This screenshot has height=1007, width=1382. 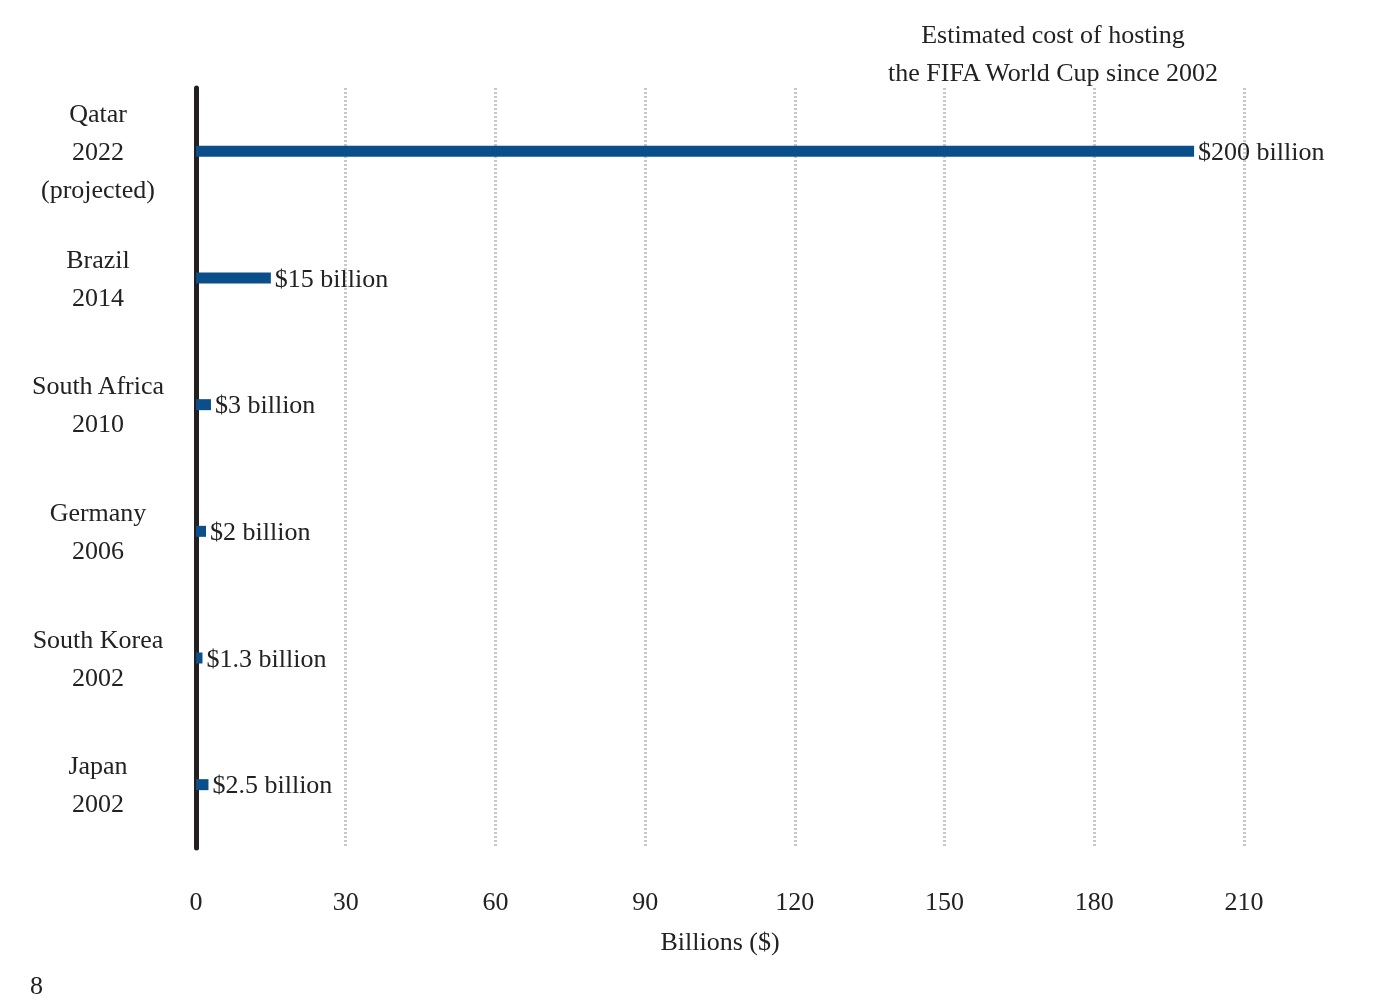 I want to click on y-tick-label: Germany 2006, so click(x=98, y=531).